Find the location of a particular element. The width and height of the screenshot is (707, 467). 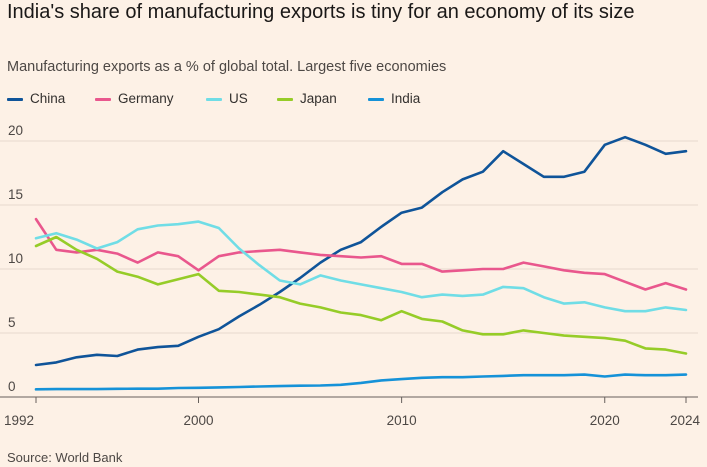

source-note: Source: World Bank is located at coordinates (65, 457).